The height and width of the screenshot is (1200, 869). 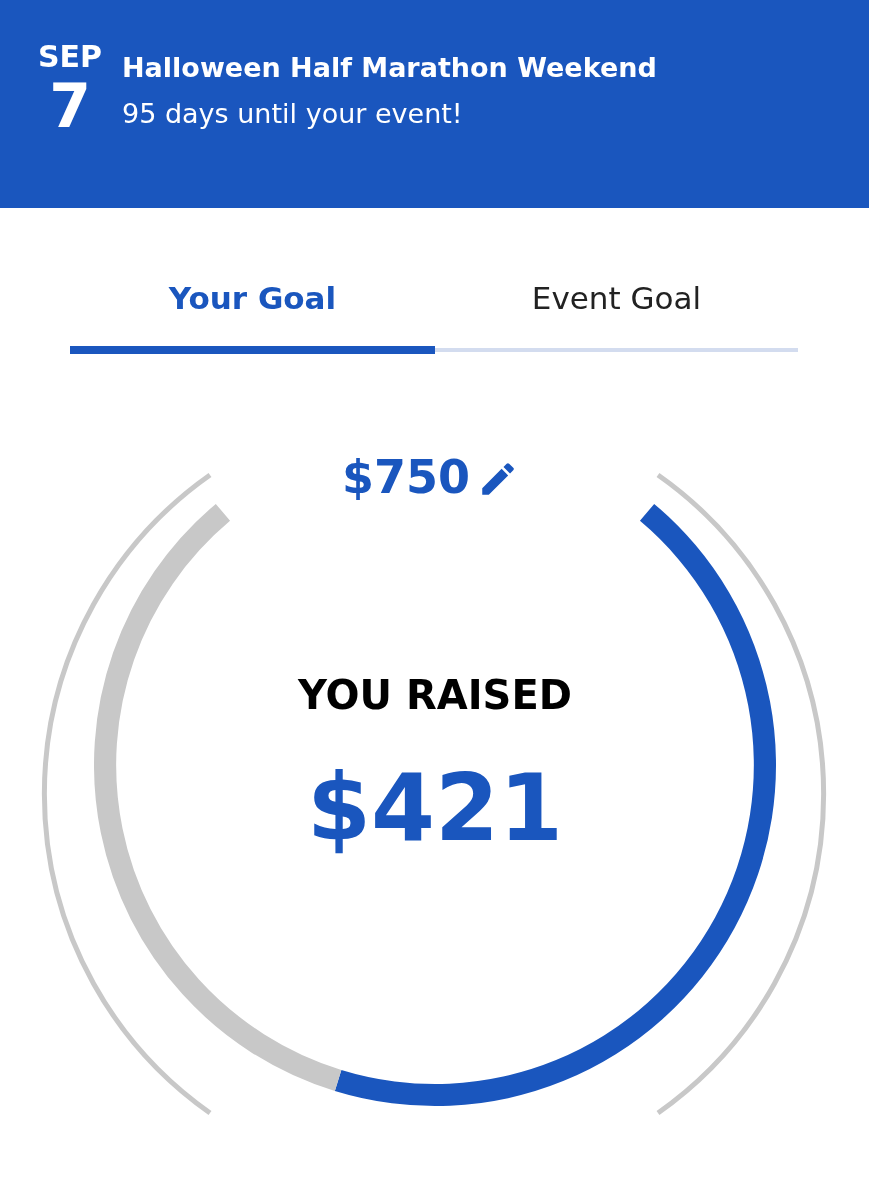 I want to click on text: YOU RAISED, so click(x=435, y=695).